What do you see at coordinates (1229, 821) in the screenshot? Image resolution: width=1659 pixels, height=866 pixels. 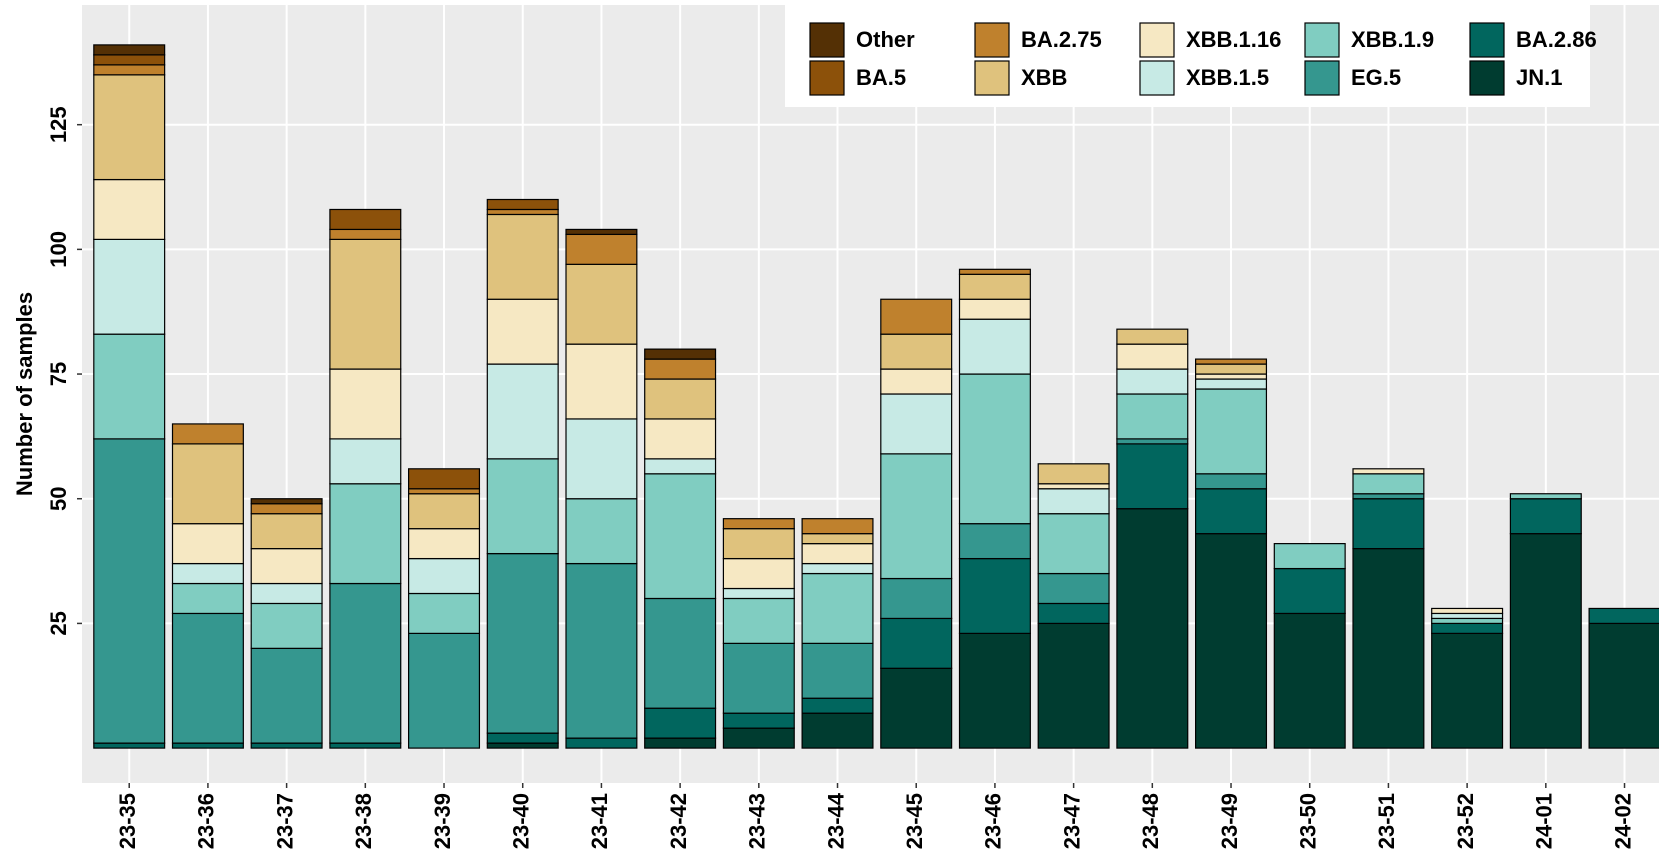 I see `x-tick-label: 23-49` at bounding box center [1229, 821].